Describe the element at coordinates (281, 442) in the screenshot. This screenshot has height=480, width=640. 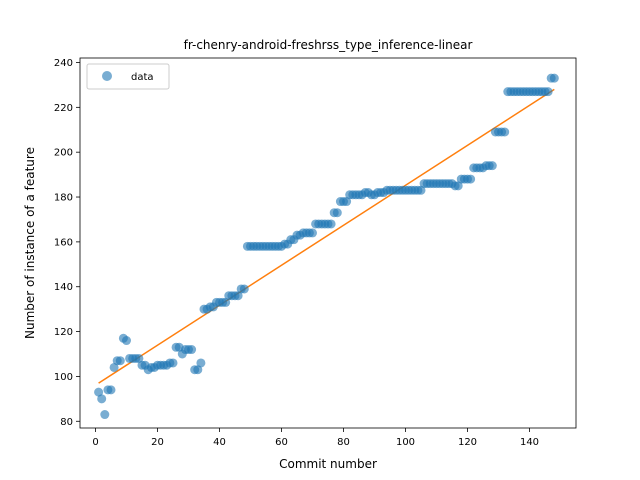
I see `x-tick-label: 60` at that location.